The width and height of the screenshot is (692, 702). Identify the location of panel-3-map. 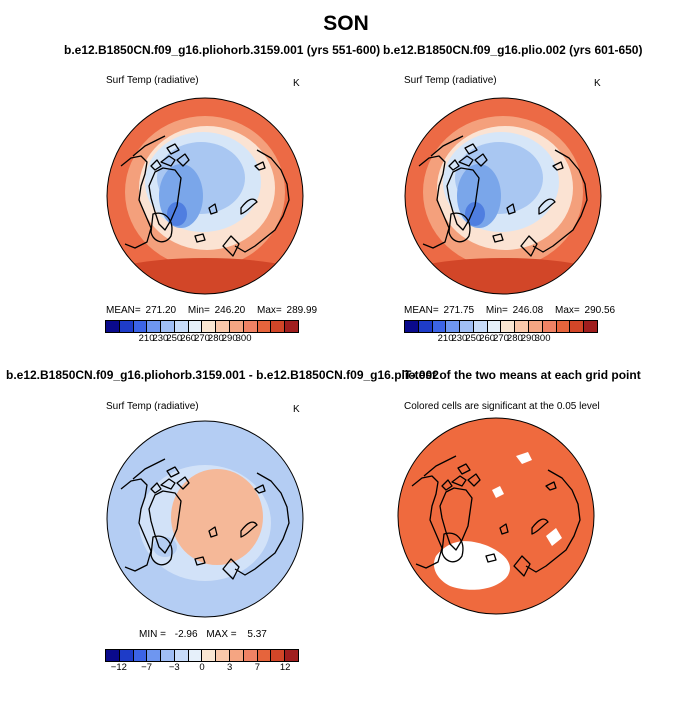
(205, 519).